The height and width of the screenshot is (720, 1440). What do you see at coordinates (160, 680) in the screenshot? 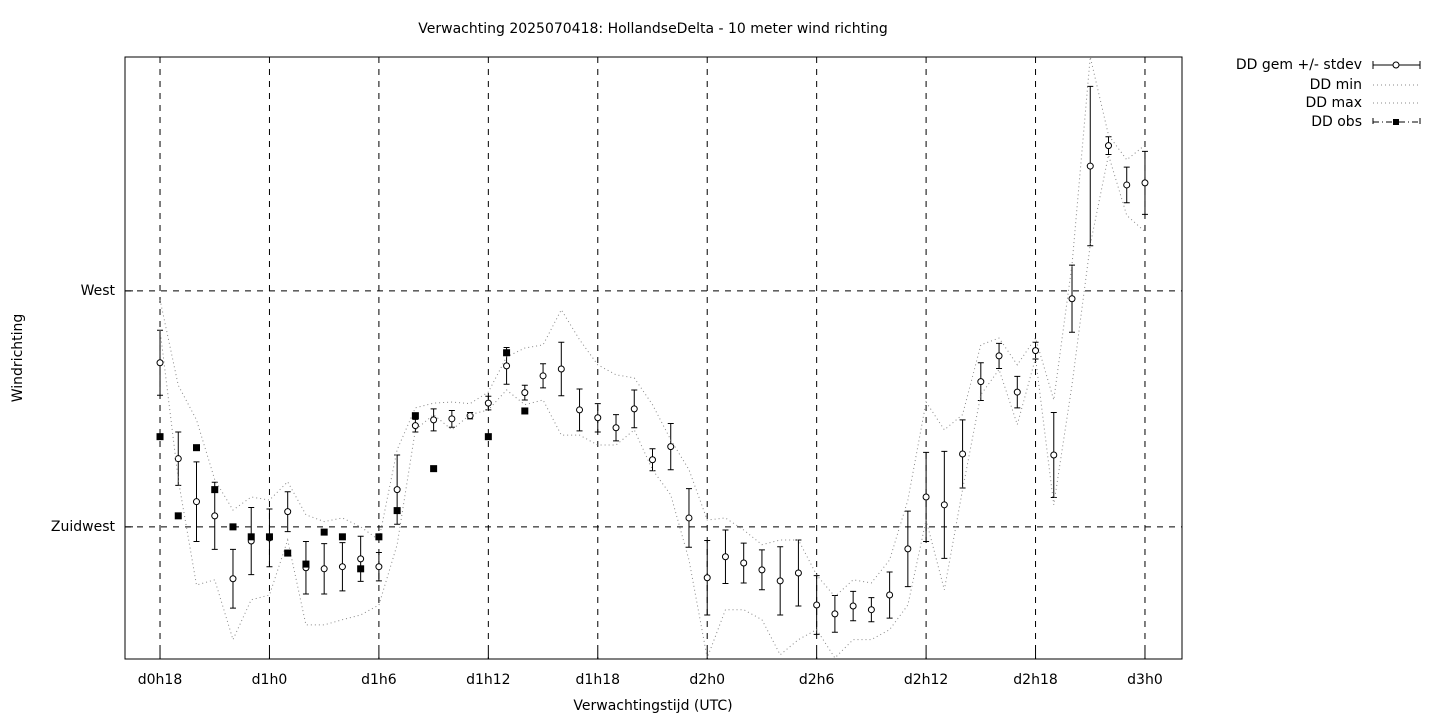
I see `x-tick-label: d0h18` at bounding box center [160, 680].